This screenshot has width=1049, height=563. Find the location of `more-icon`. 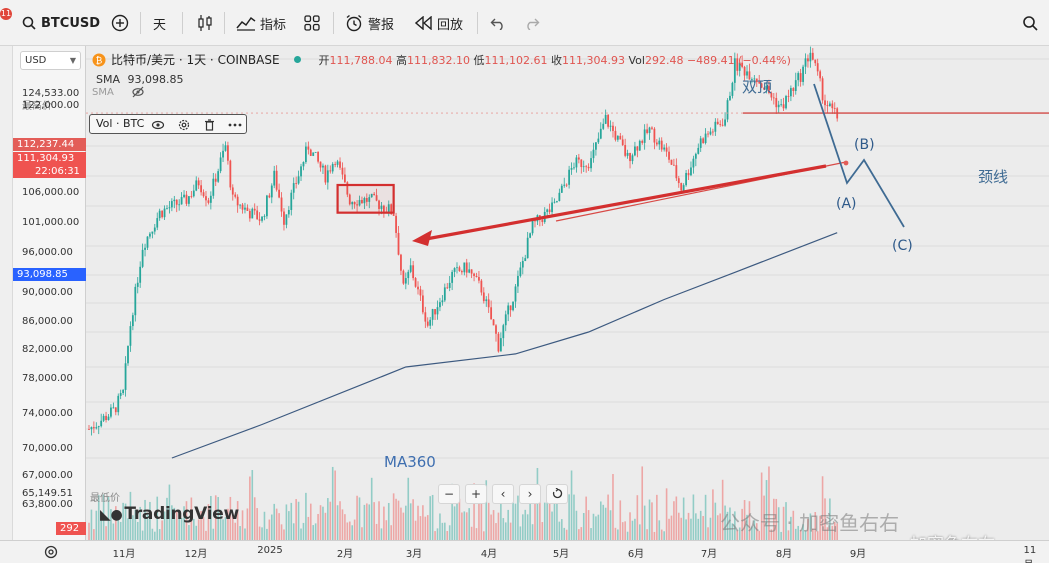

more-icon is located at coordinates (235, 125).